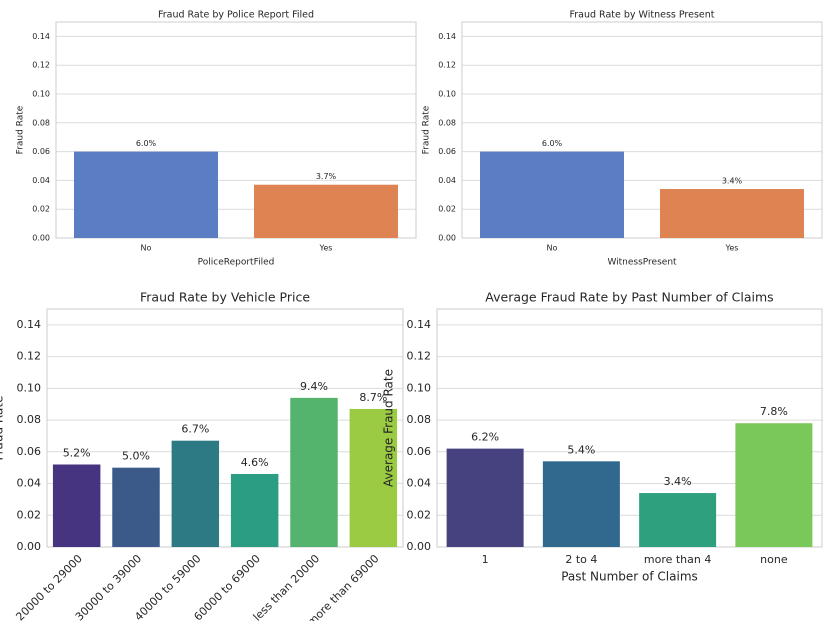 The image size is (832, 621). What do you see at coordinates (629, 577) in the screenshot?
I see `x-axis-label: Past Number of Claims` at bounding box center [629, 577].